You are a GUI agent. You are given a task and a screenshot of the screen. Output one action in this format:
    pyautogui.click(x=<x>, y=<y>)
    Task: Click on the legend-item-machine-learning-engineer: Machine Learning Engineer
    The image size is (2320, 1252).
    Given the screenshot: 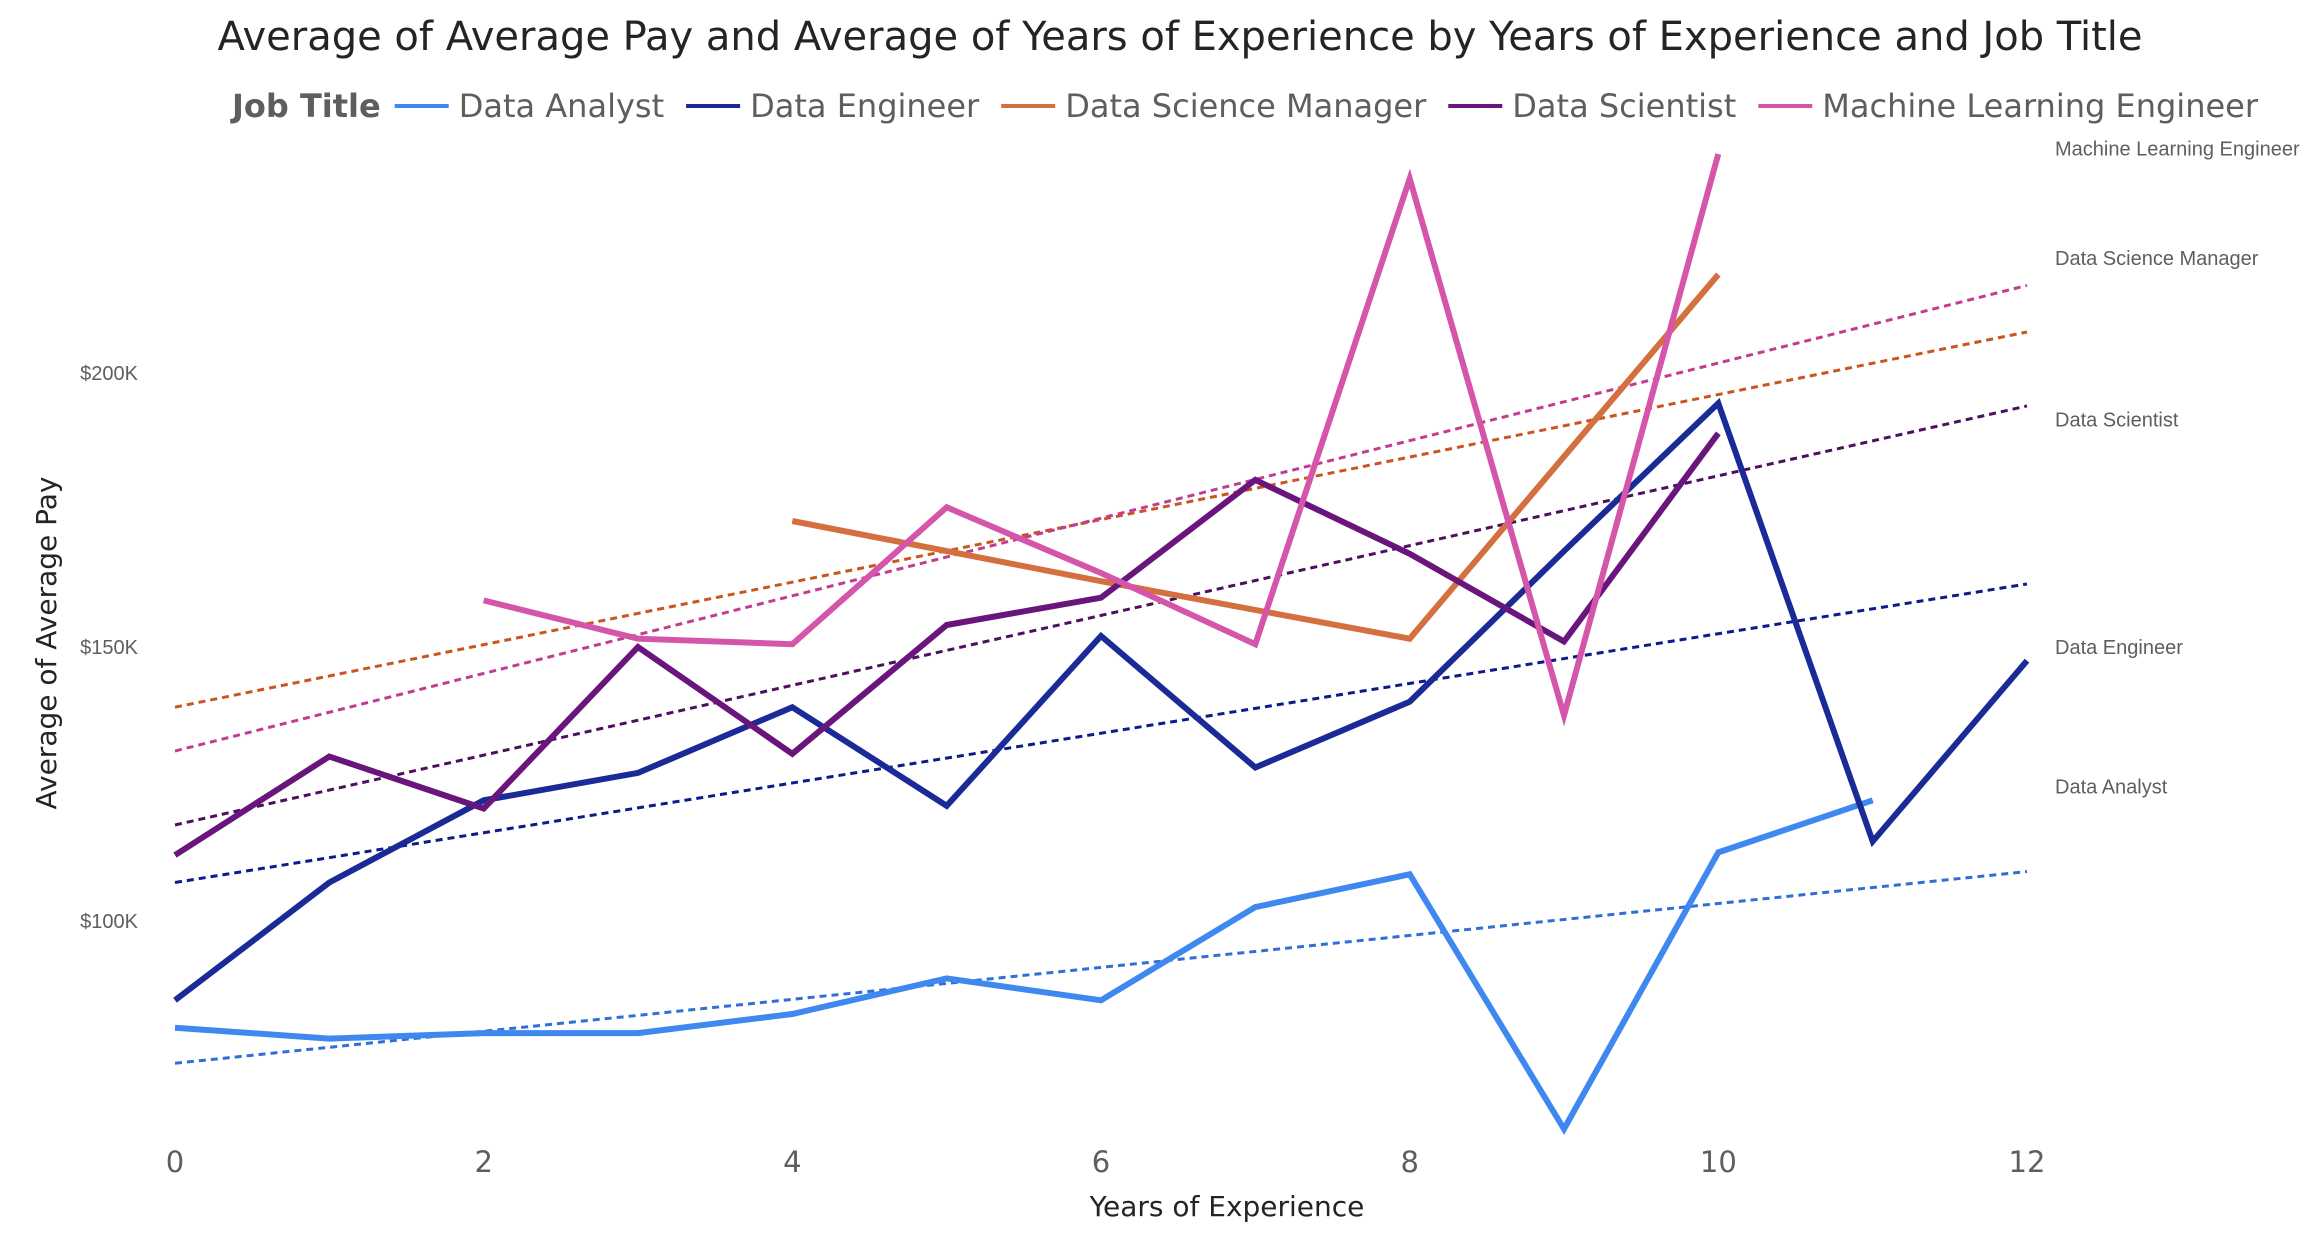 What is the action you would take?
    pyautogui.click(x=2040, y=106)
    